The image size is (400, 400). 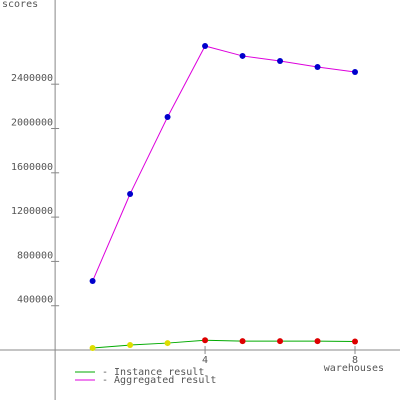 I want to click on y-tick-label: 1600000, so click(x=32, y=167).